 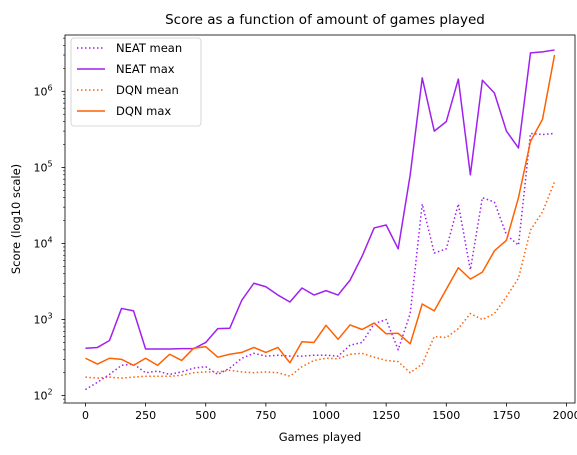 I want to click on x-tick-label: 2000, so click(x=565, y=415).